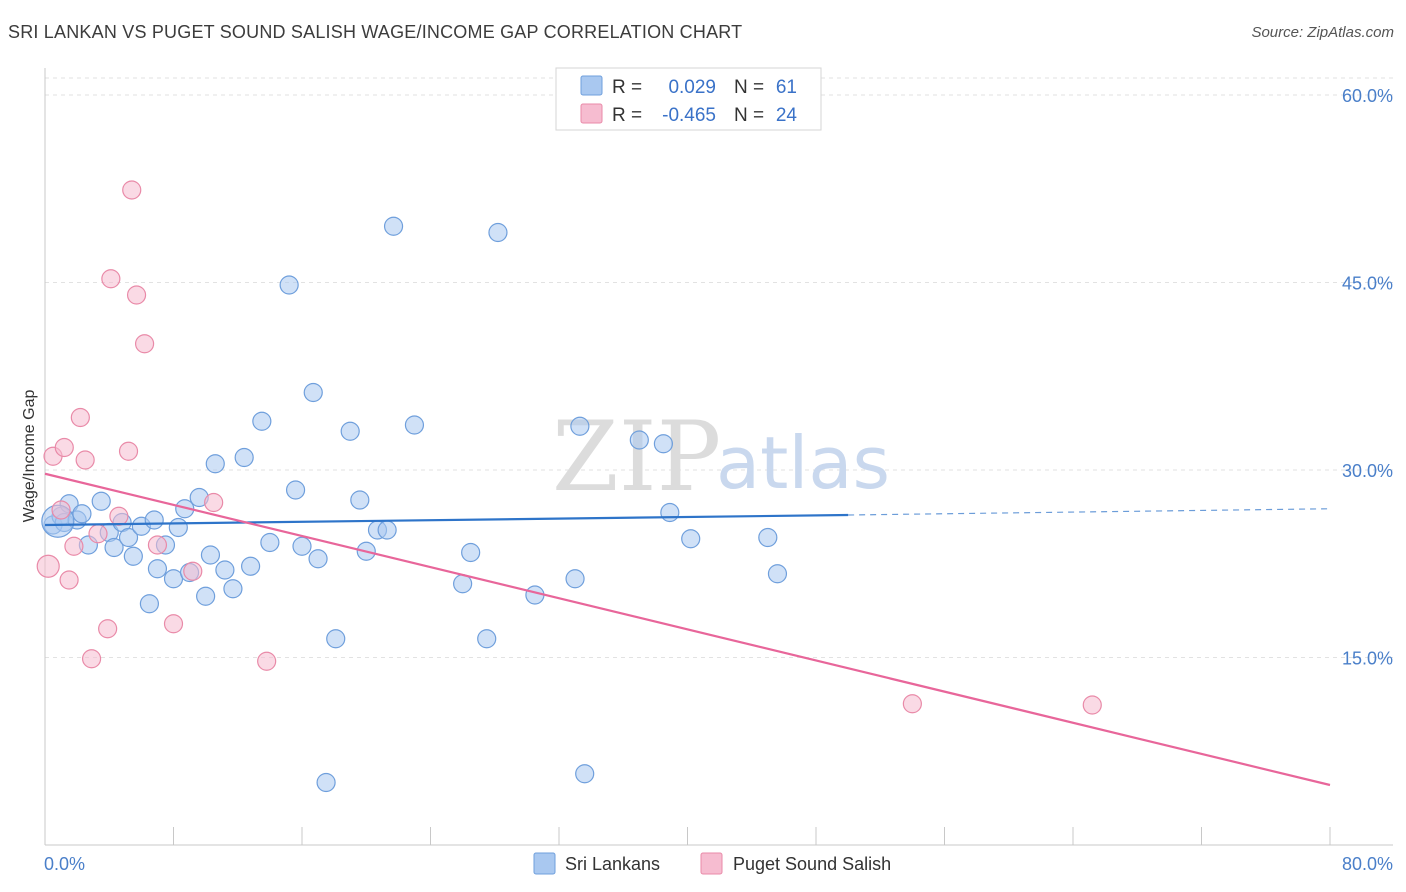 This screenshot has width=1406, height=892. What do you see at coordinates (1367, 284) in the screenshot?
I see `y-tick-label: 45.0%` at bounding box center [1367, 284].